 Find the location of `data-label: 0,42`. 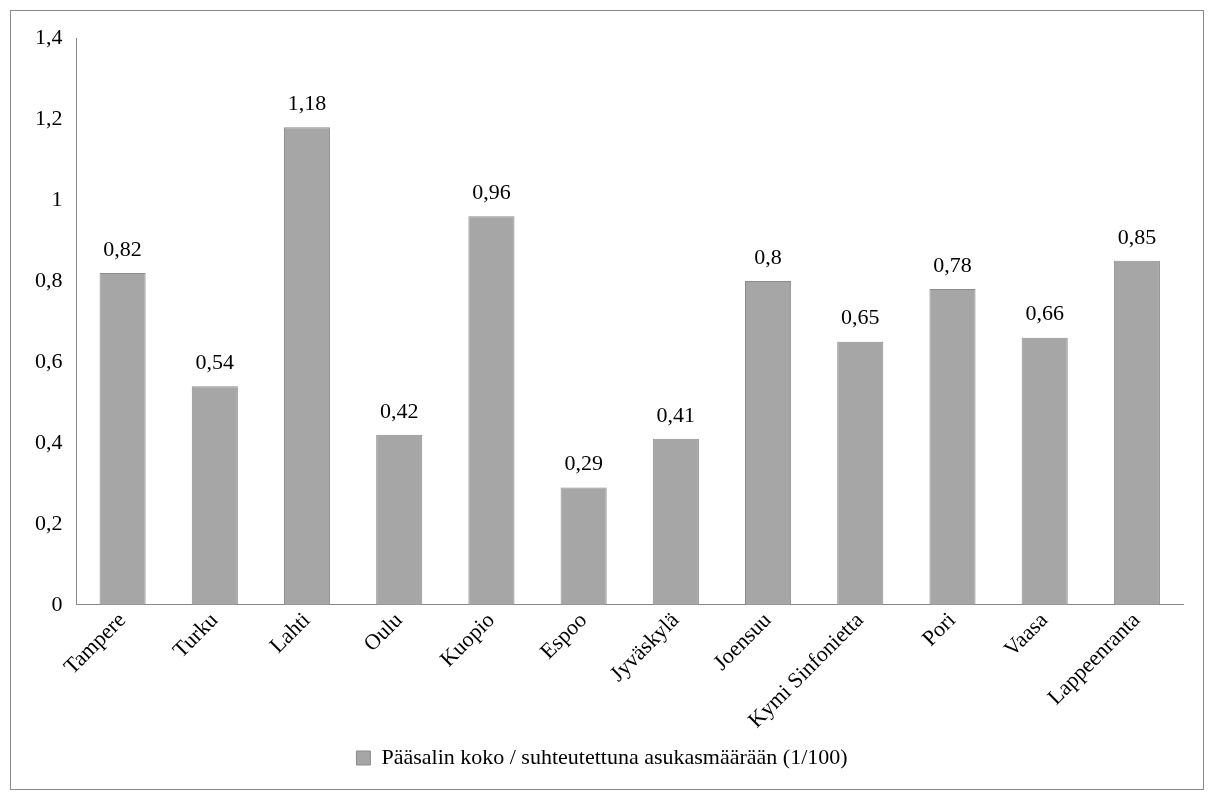

data-label: 0,42 is located at coordinates (399, 410).